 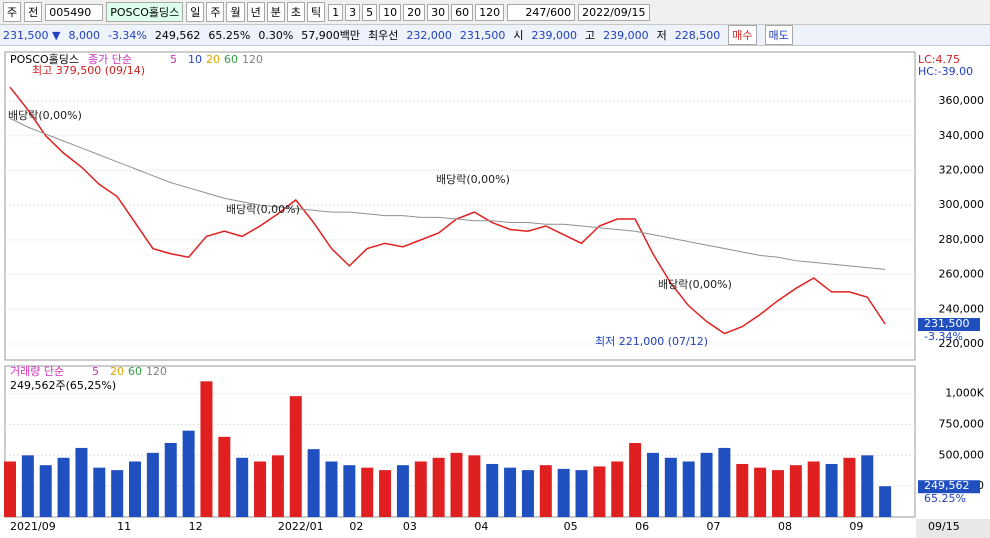 What do you see at coordinates (943, 336) in the screenshot?
I see `last-change: -3.34%` at bounding box center [943, 336].